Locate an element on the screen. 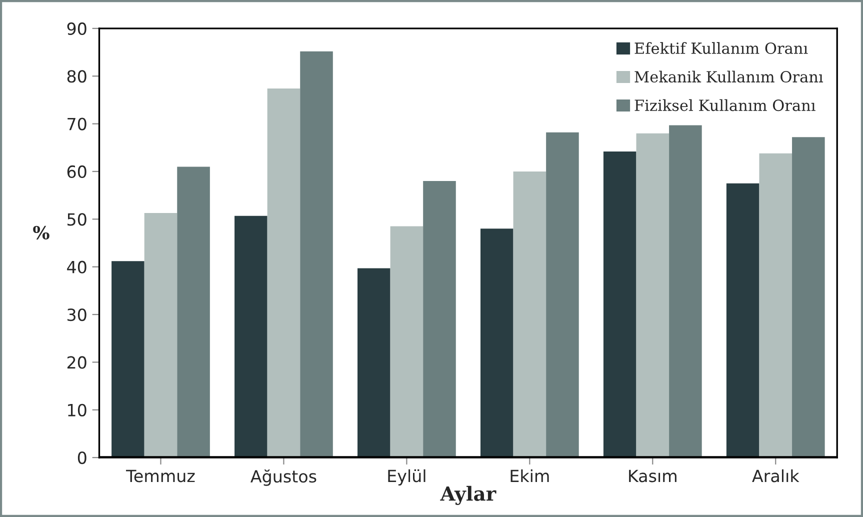  y-tick-label: 10 is located at coordinates (77, 410).